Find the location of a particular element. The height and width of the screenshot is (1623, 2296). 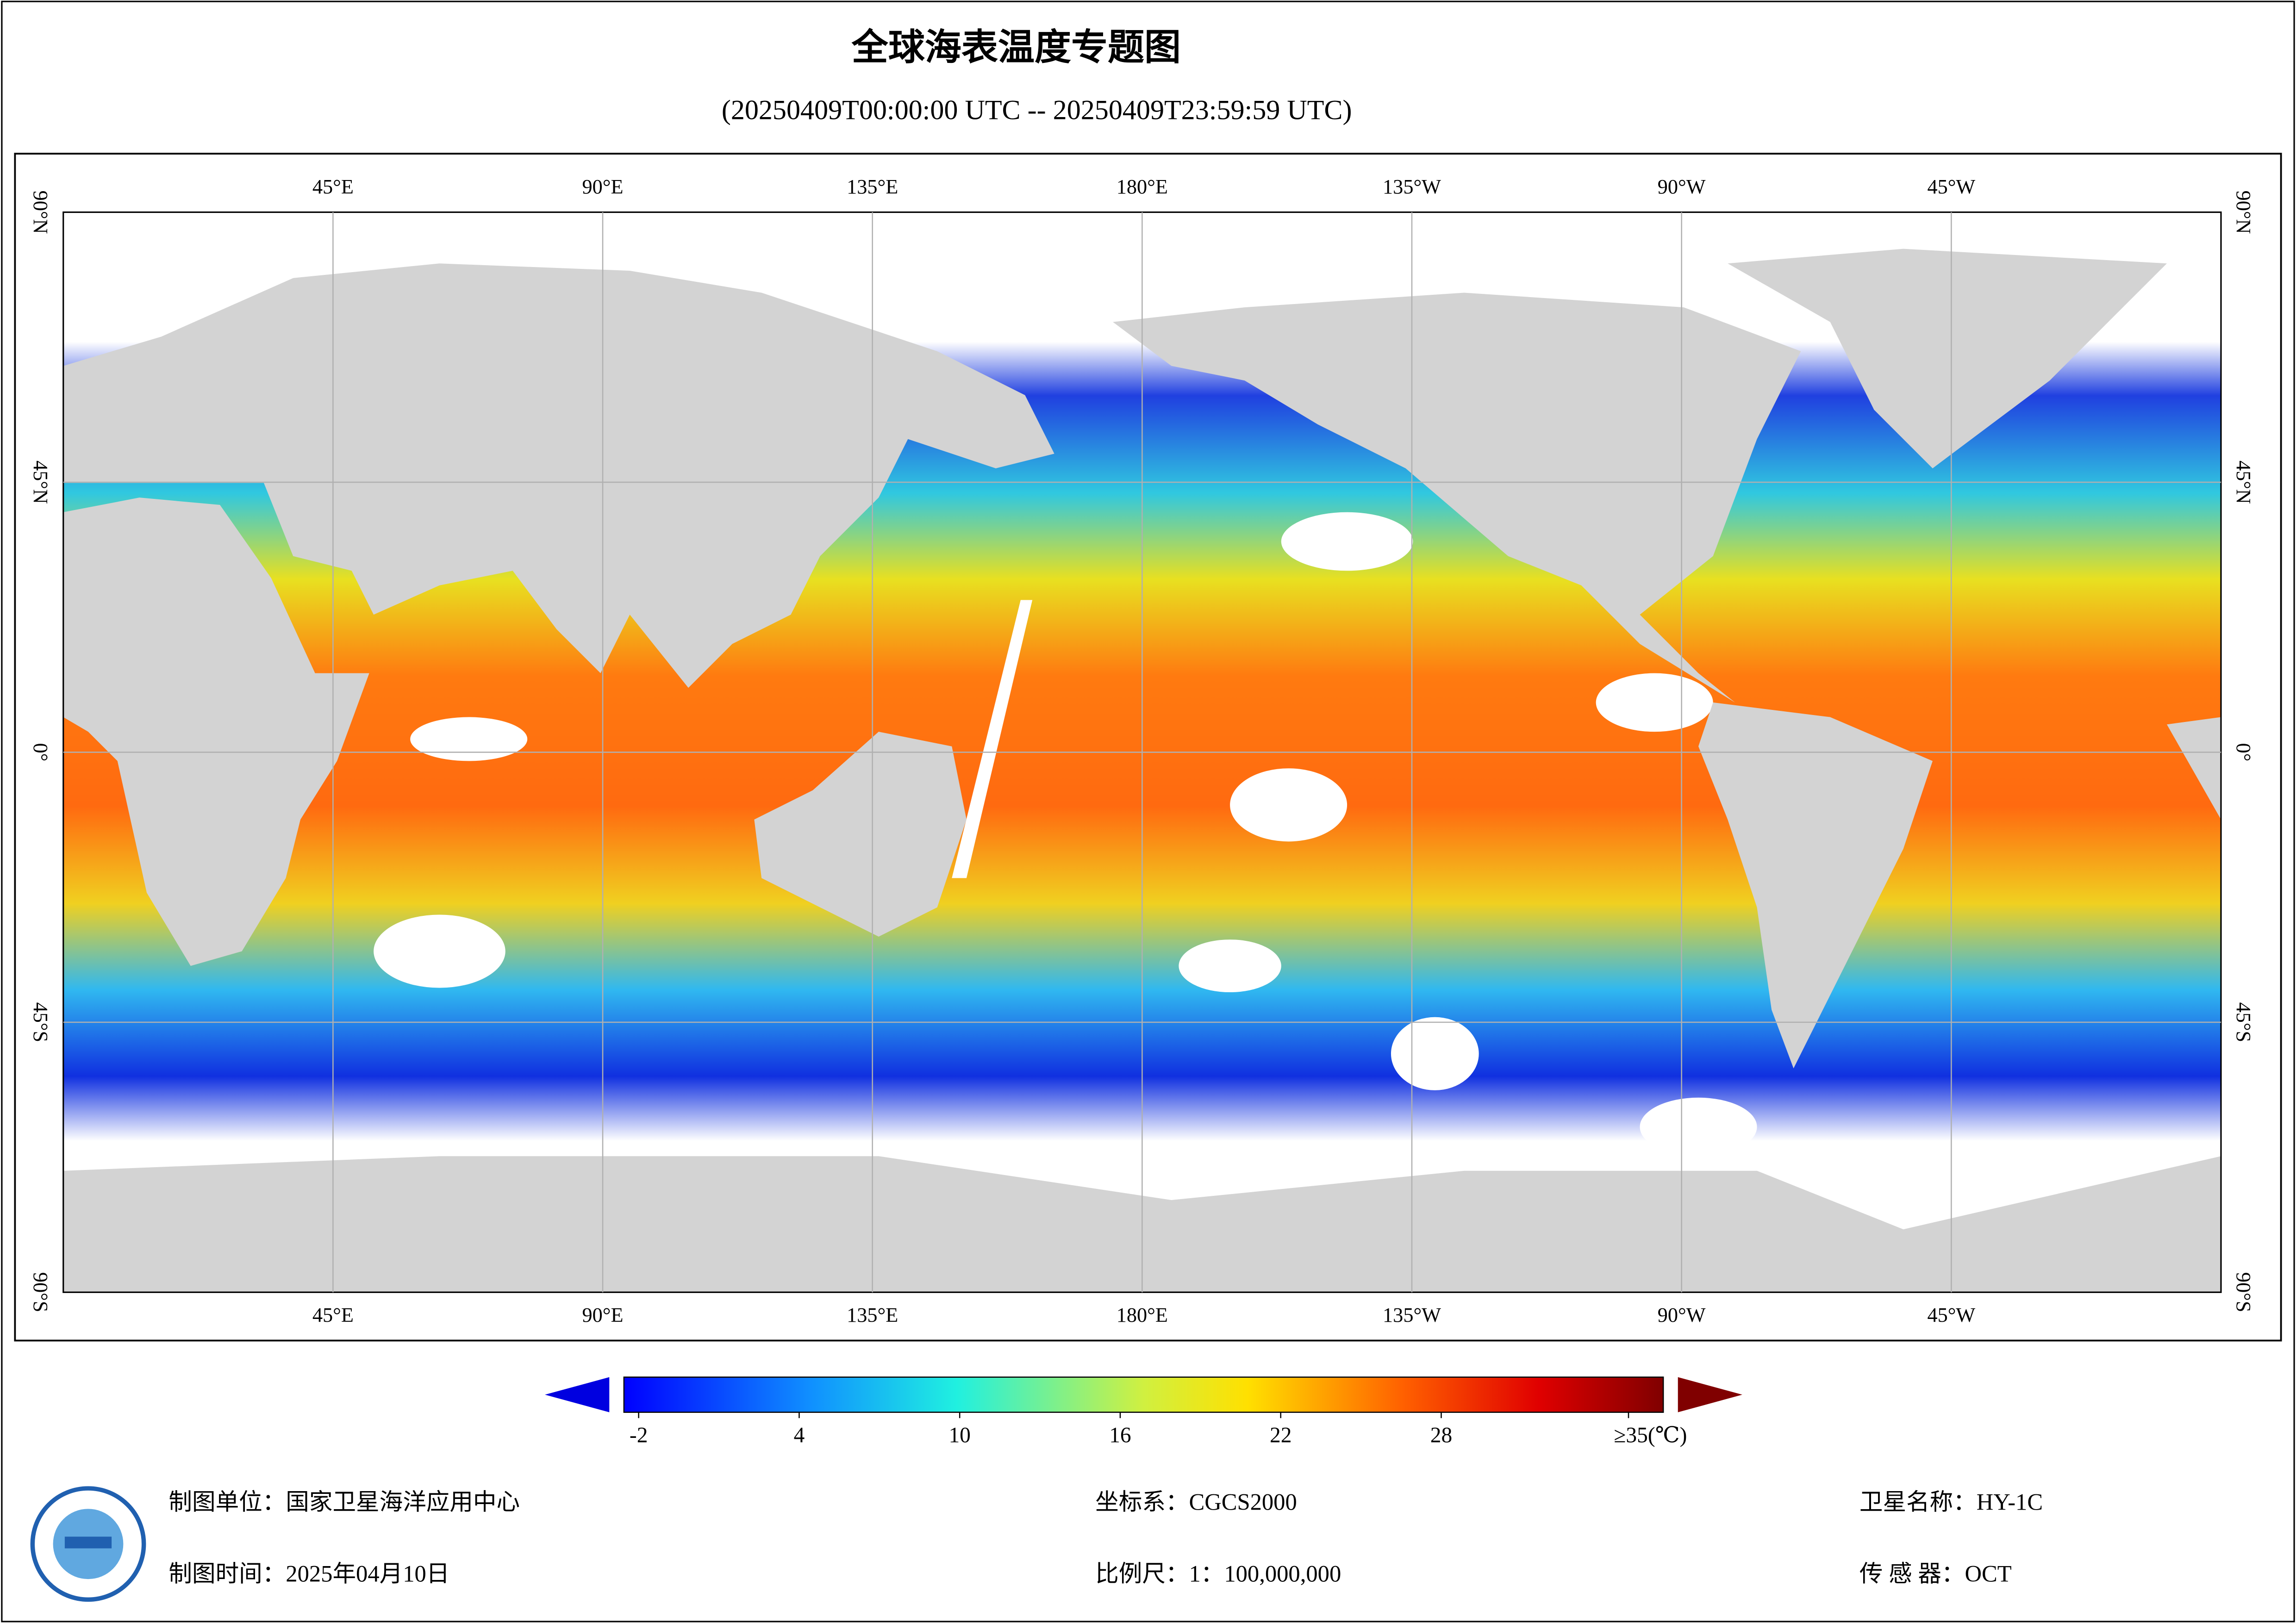

footer-sensor: 传 感 器：OCT is located at coordinates (1935, 1573).